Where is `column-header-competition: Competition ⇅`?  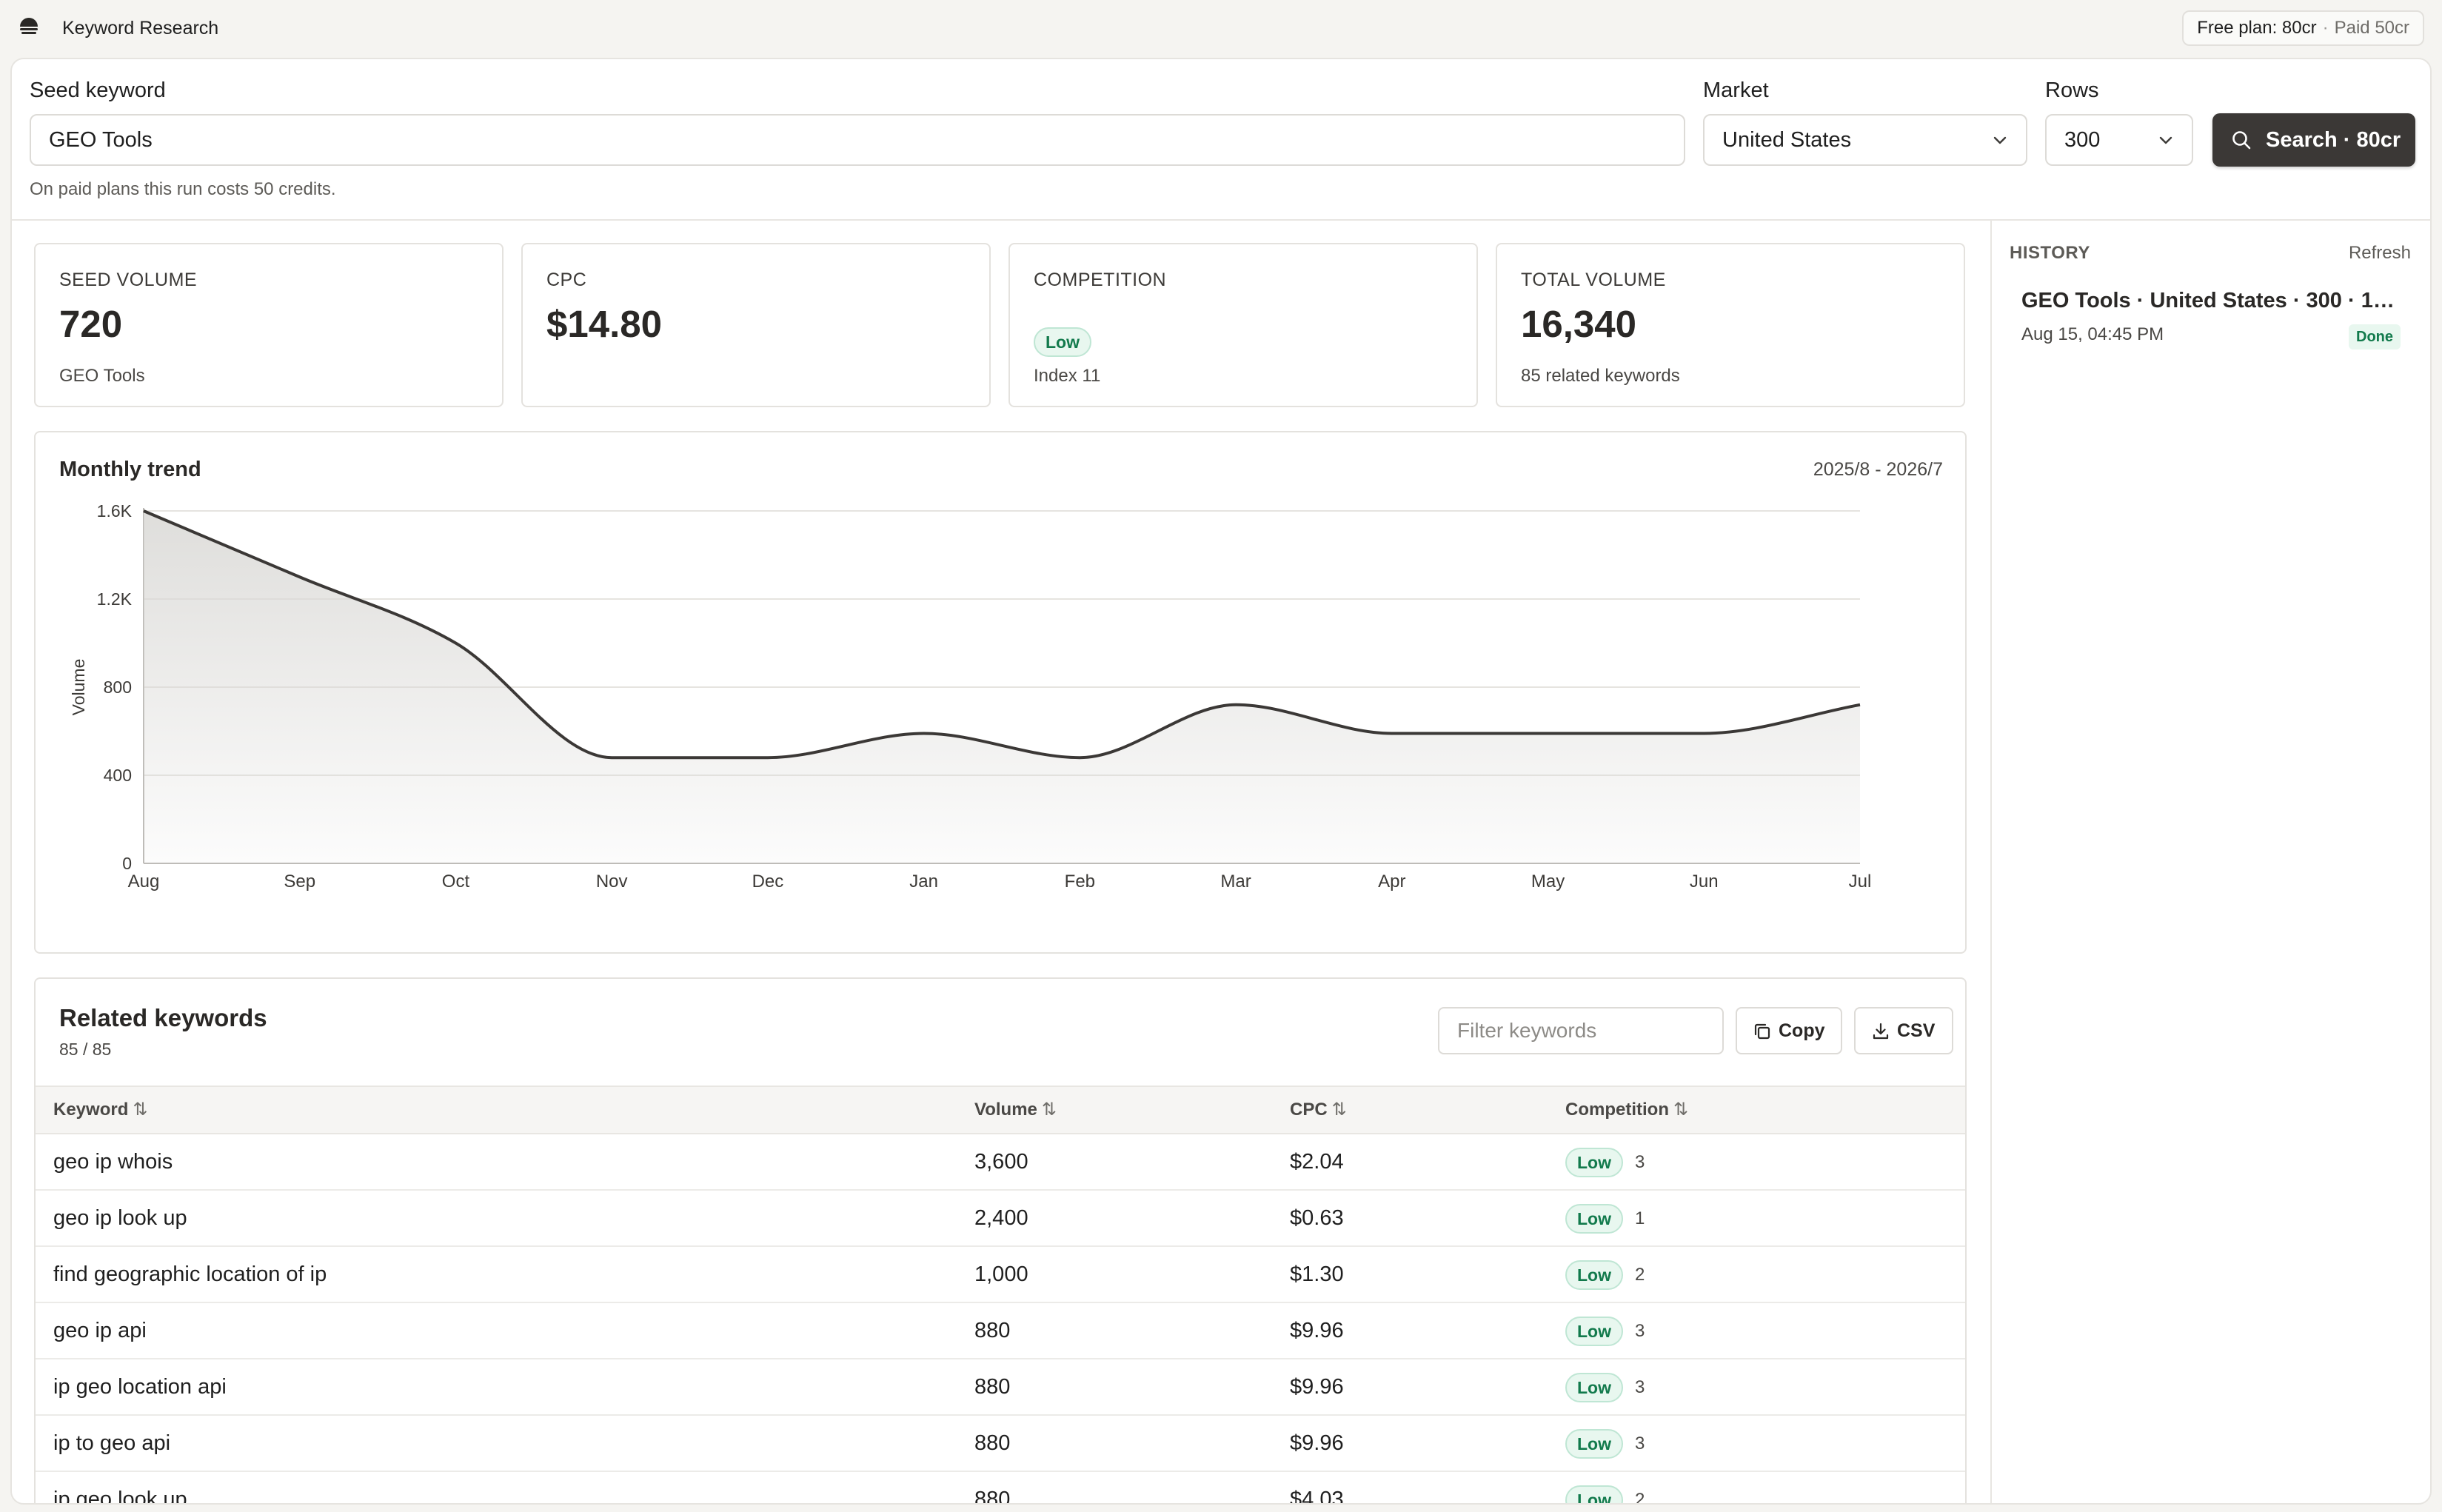 column-header-competition: Competition ⇅ is located at coordinates (1627, 1110).